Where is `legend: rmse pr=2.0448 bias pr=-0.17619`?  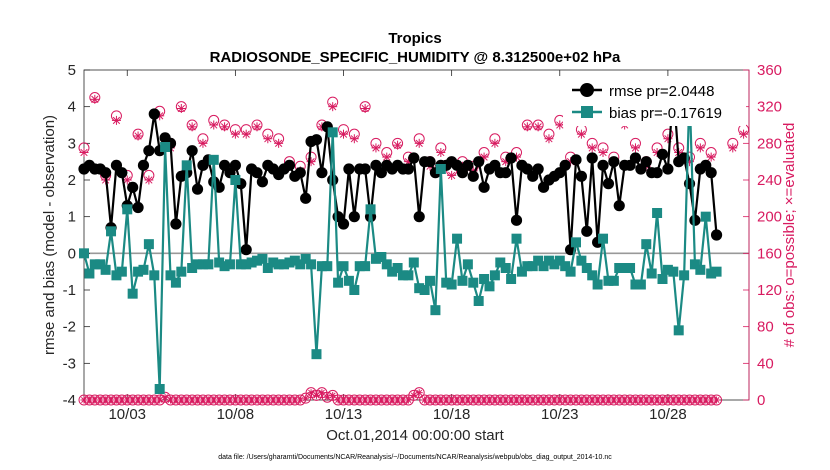 legend: rmse pr=2.0448 bias pr=-0.17619 is located at coordinates (654, 101).